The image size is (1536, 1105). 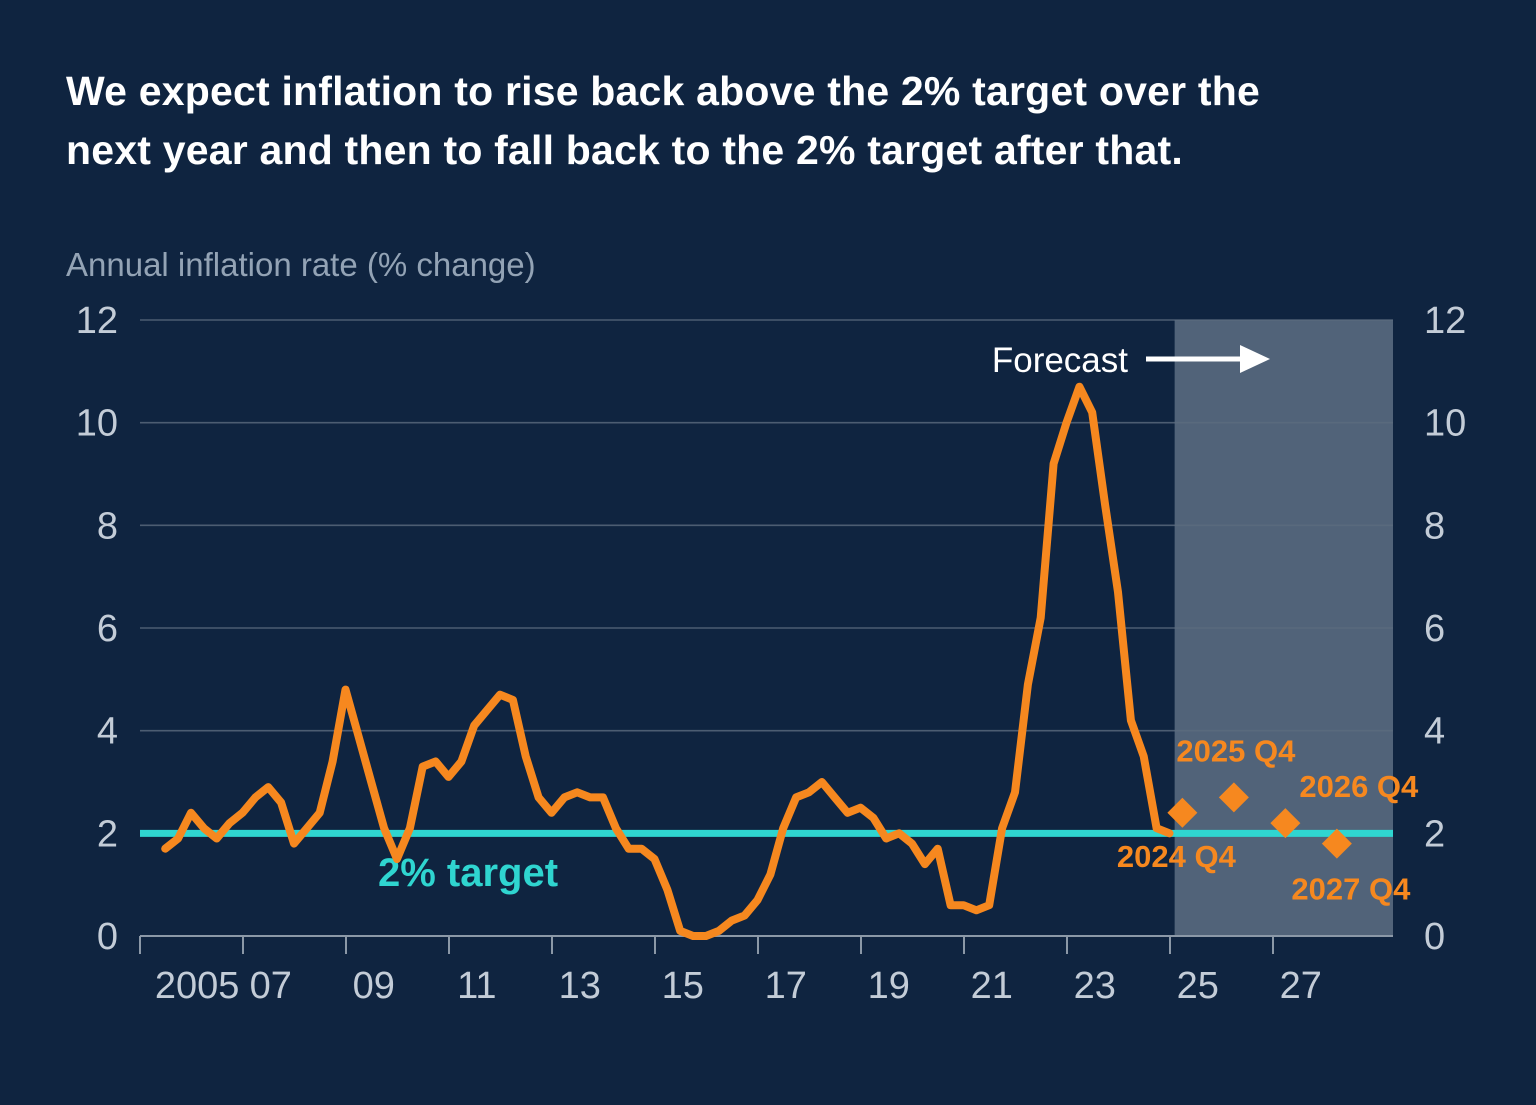 I want to click on y-axis-label-right: 4, so click(x=1434, y=732).